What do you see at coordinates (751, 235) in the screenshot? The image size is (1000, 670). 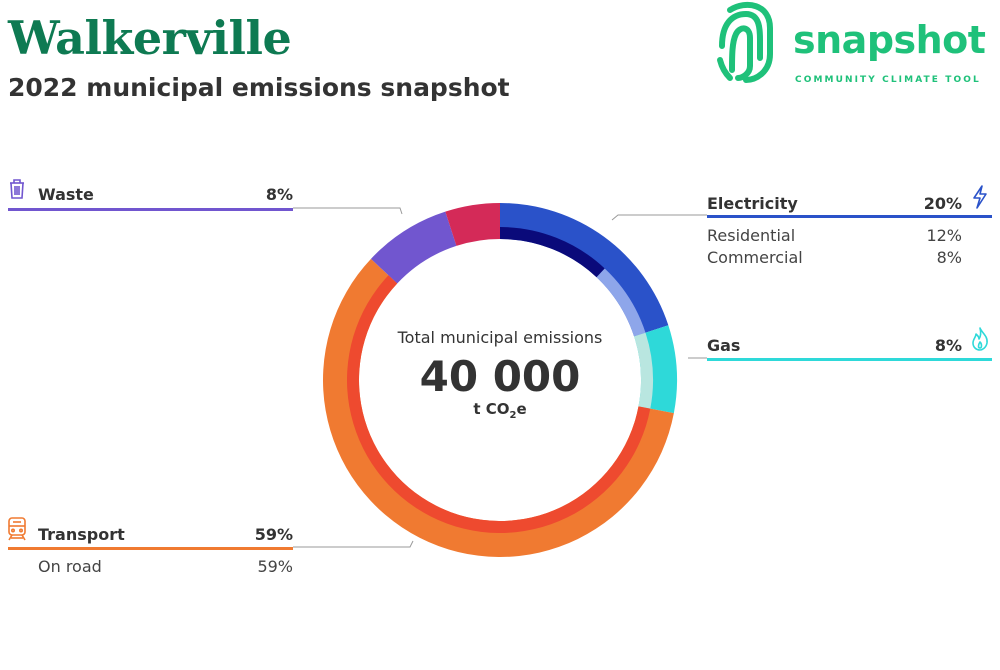 I see `subcategory-label: Residential` at bounding box center [751, 235].